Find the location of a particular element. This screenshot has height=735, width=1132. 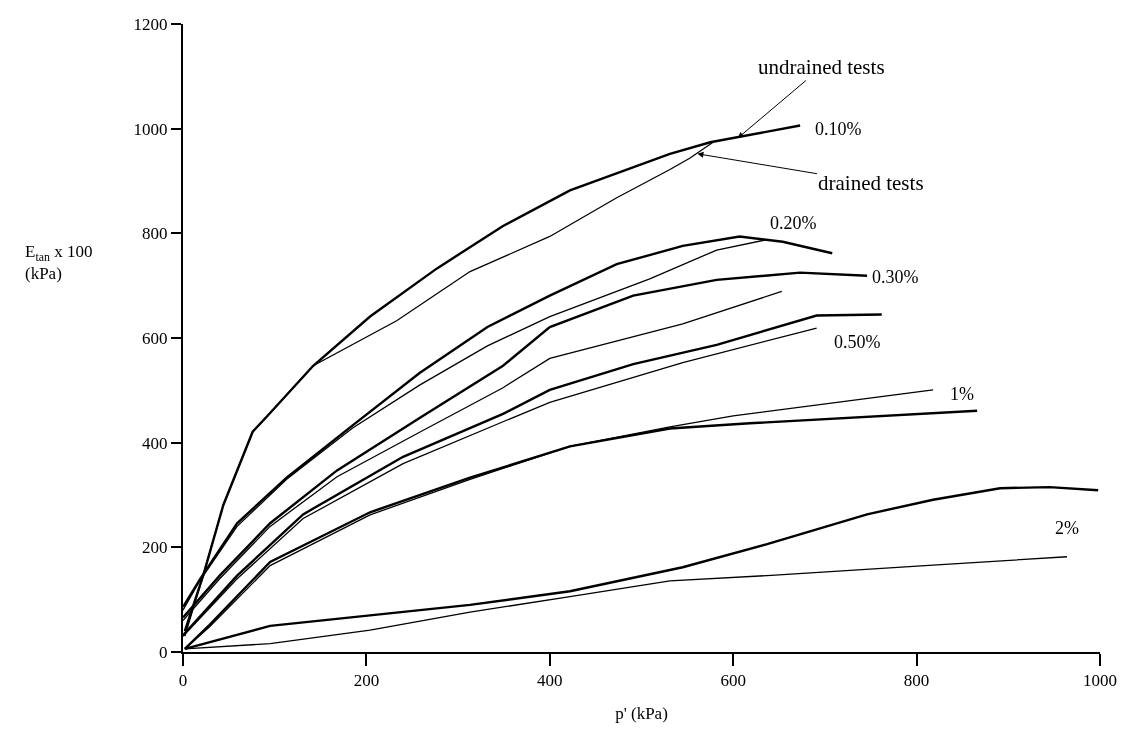

y-tick-label: 600 is located at coordinates (155, 338).